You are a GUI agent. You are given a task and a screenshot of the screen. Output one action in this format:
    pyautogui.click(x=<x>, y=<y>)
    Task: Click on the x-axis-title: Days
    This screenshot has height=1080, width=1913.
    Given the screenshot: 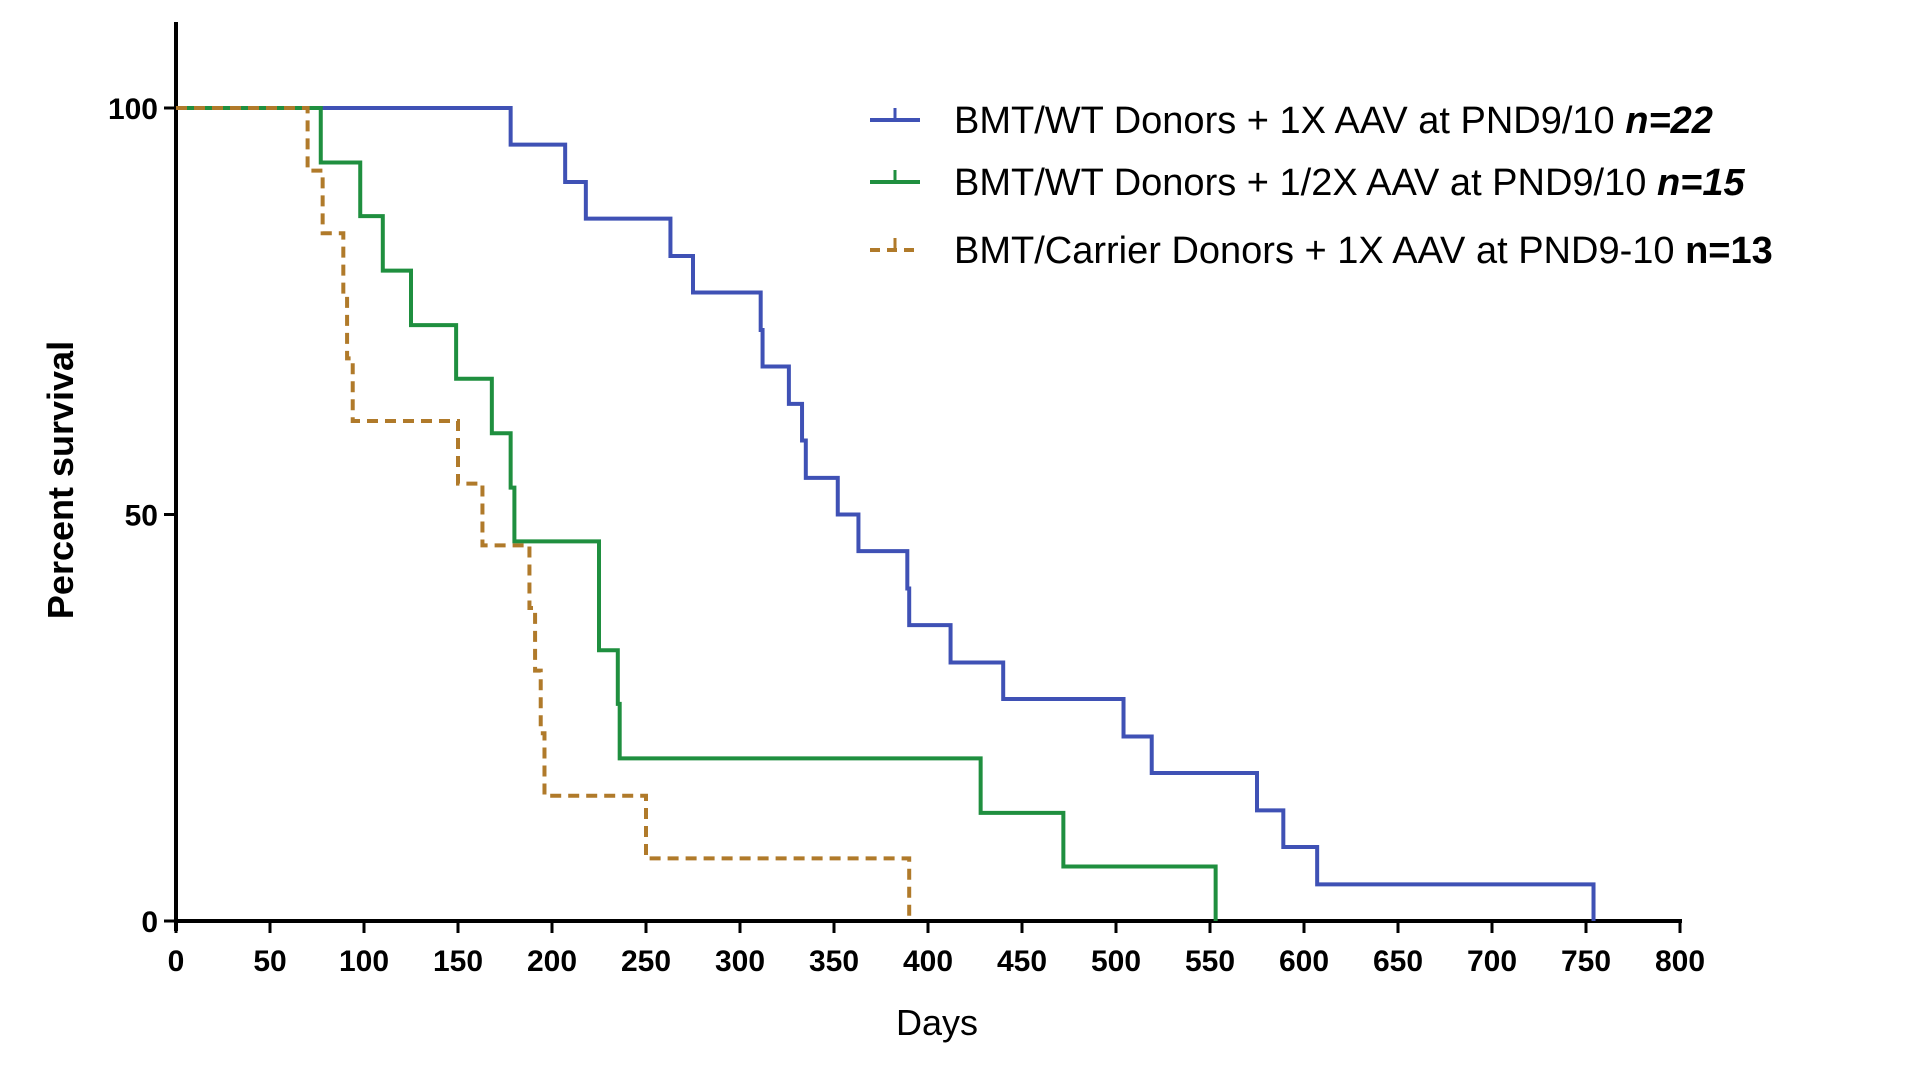 What is the action you would take?
    pyautogui.click(x=937, y=1022)
    